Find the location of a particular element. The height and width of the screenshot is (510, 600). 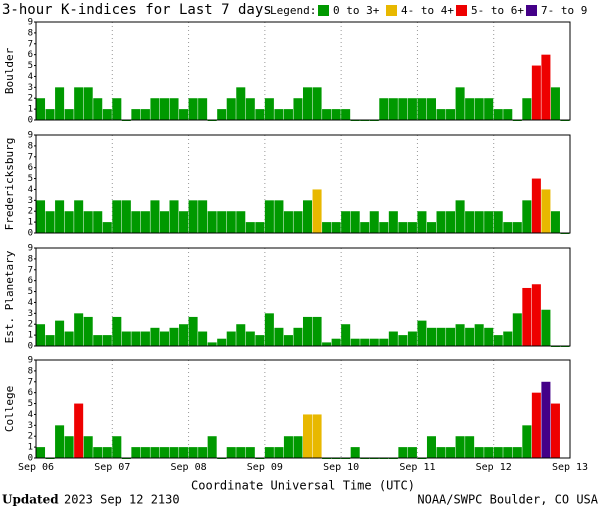

legend-swatch is located at coordinates (461, 10).